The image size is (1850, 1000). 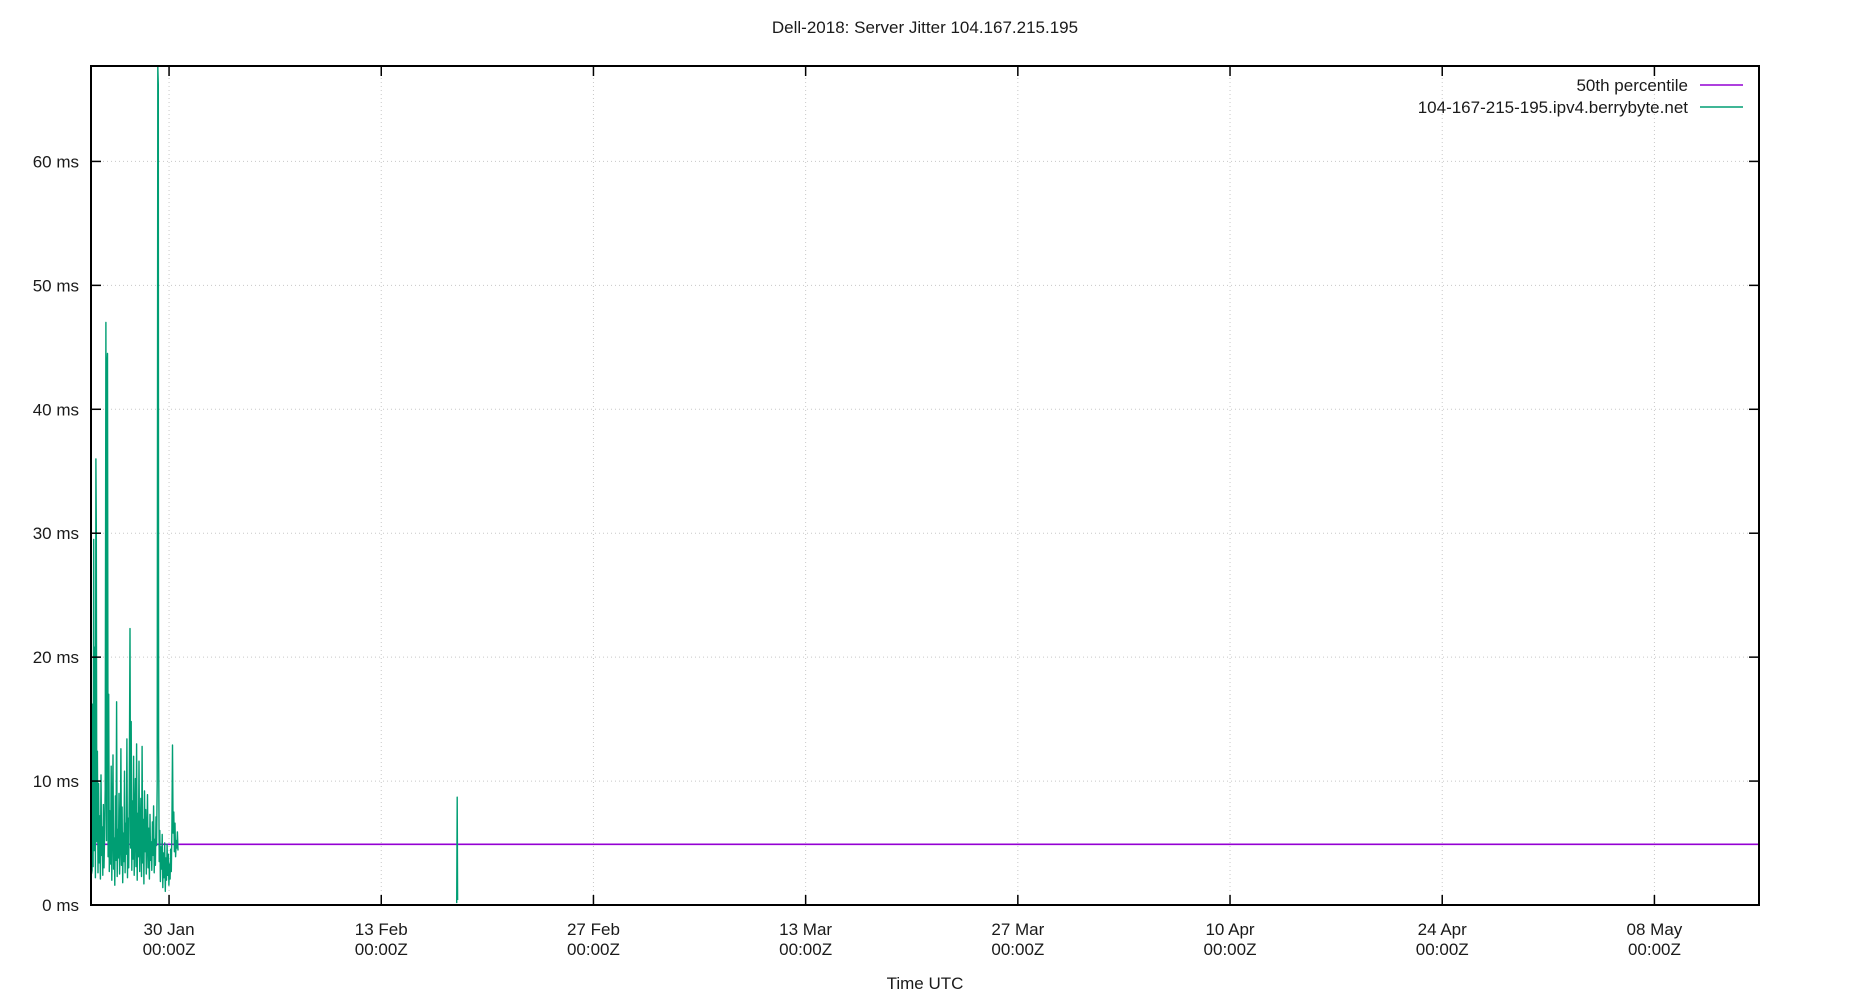 I want to click on y-tick-label: 40 ms, so click(x=56, y=409).